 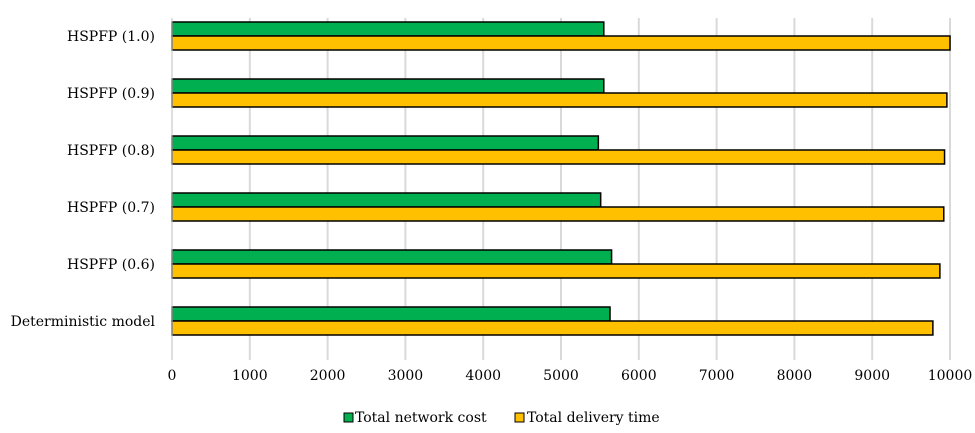 What do you see at coordinates (717, 376) in the screenshot?
I see `x-tick-label: 7000` at bounding box center [717, 376].